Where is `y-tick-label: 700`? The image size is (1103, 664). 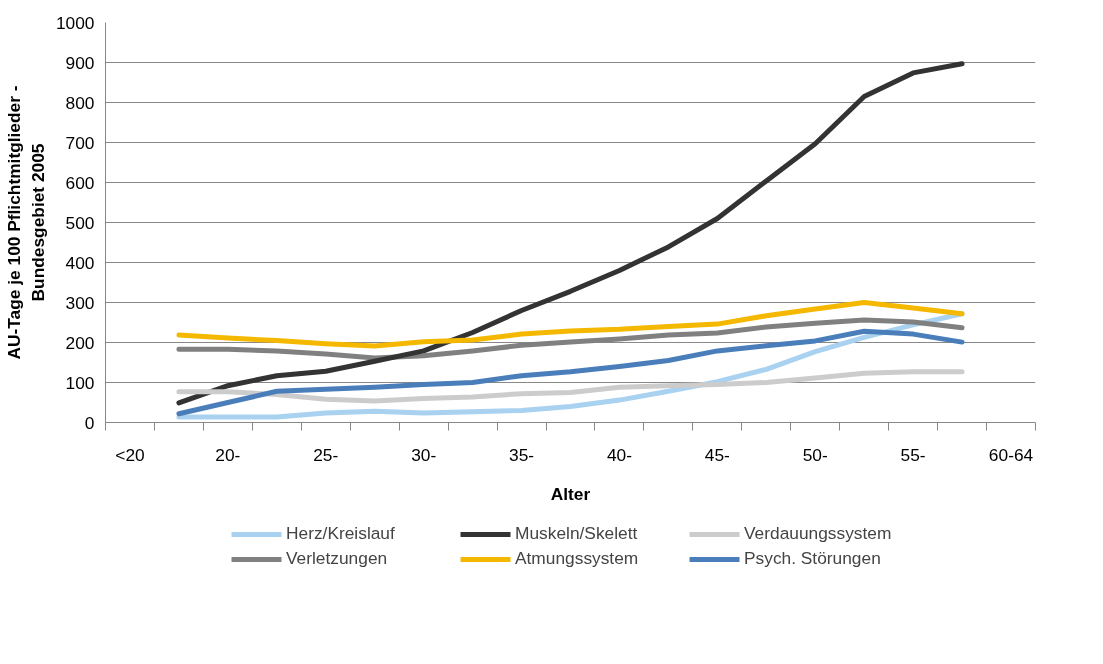
y-tick-label: 700 is located at coordinates (80, 142).